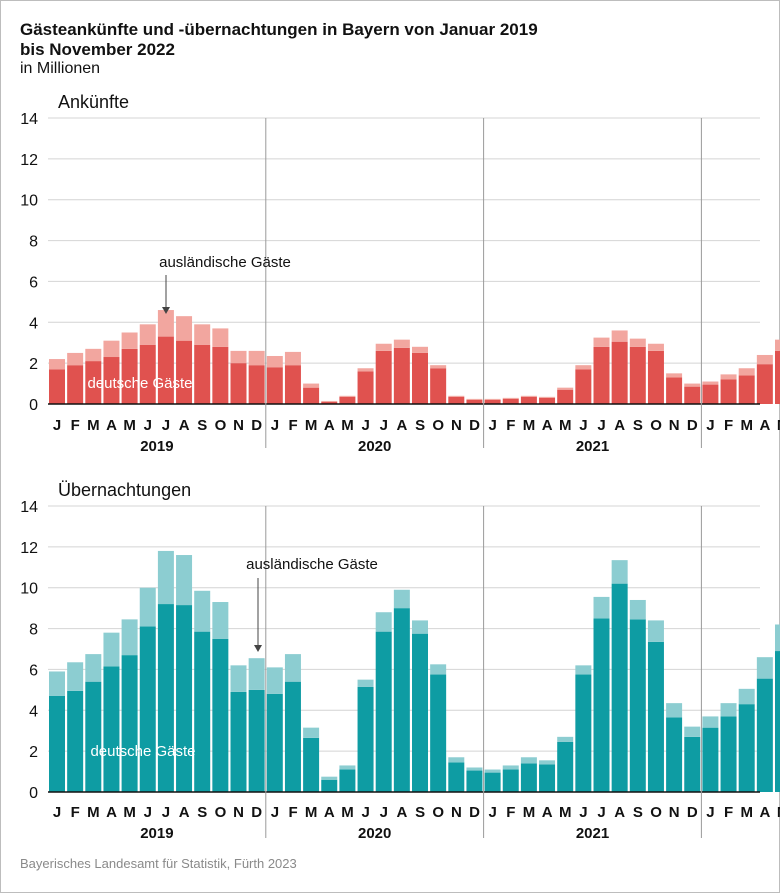 Image resolution: width=780 pixels, height=893 pixels. What do you see at coordinates (142, 751) in the screenshot?
I see `overnight-annotation-domestic: deutsche Gäste` at bounding box center [142, 751].